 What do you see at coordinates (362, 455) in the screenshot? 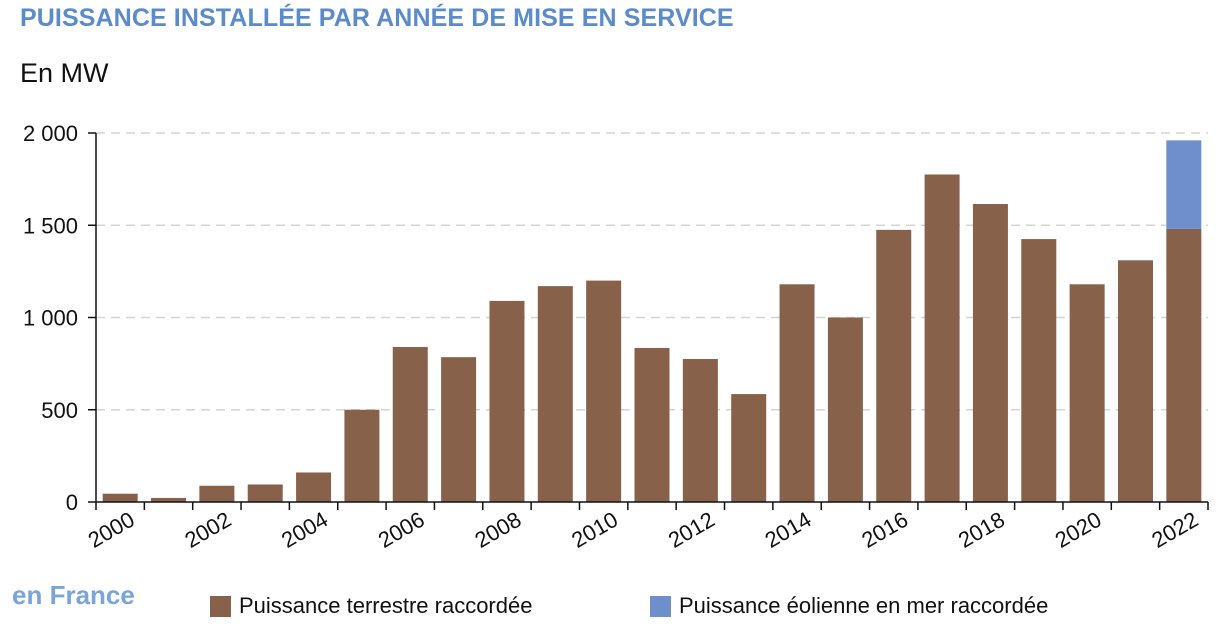
I see `bar-onshore-2005` at bounding box center [362, 455].